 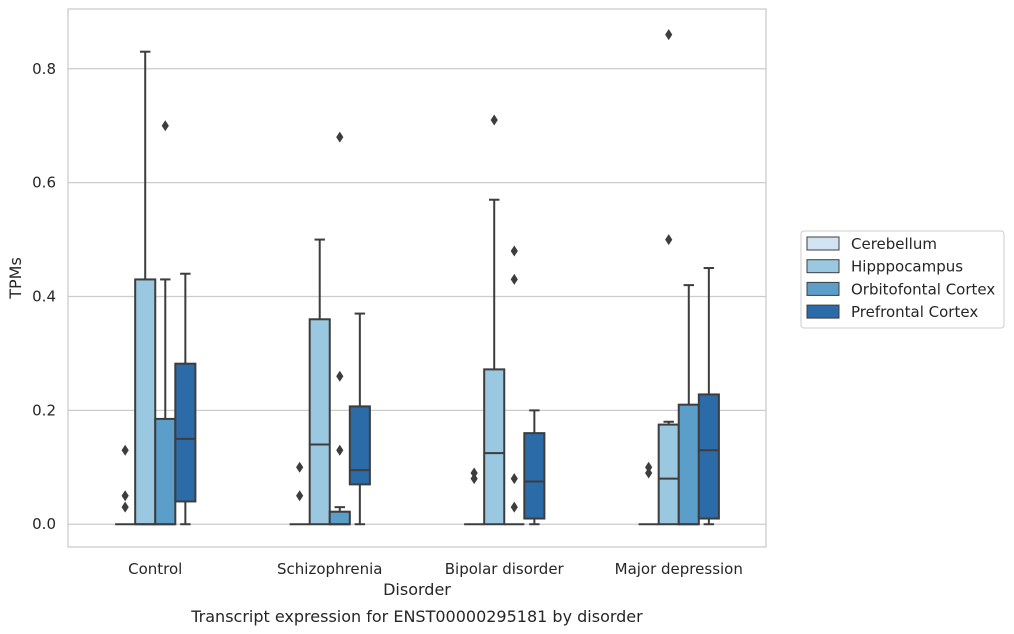 I want to click on x-tick-label: Control, so click(x=155, y=569).